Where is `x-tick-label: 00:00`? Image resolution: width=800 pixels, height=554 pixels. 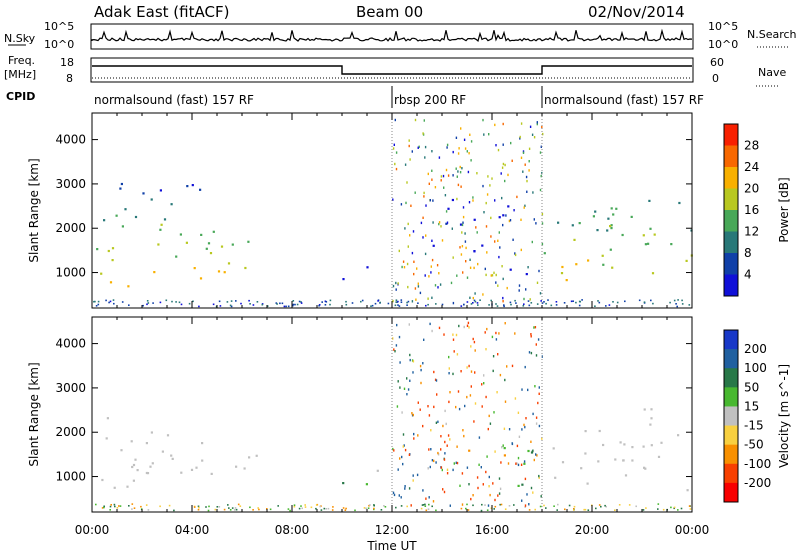
x-tick-label: 00:00 is located at coordinates (692, 530).